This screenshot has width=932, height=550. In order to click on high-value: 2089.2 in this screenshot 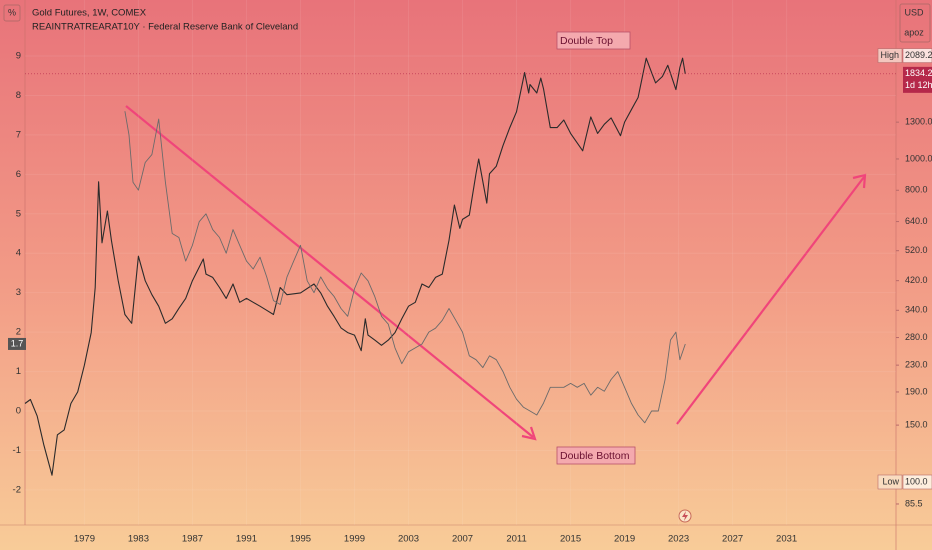, I will do `click(918, 55)`.